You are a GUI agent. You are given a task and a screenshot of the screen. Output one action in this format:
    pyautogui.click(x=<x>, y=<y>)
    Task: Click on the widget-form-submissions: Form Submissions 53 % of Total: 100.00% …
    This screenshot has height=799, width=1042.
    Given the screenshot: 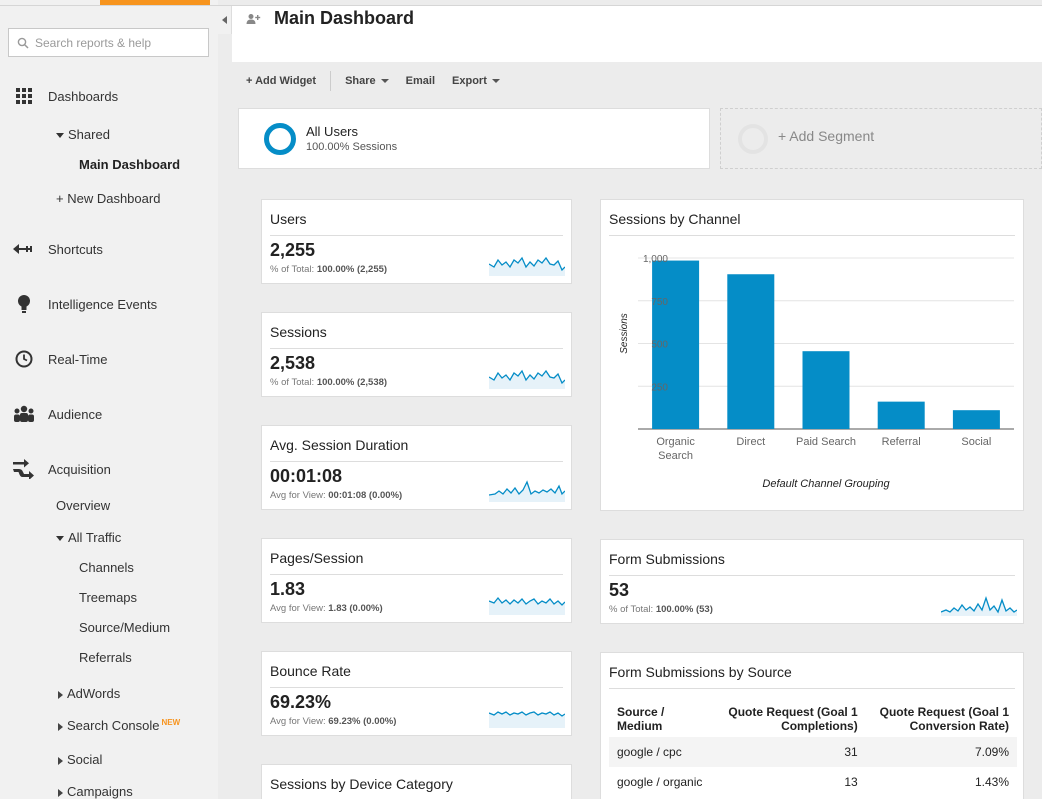 What is the action you would take?
    pyautogui.click(x=812, y=581)
    